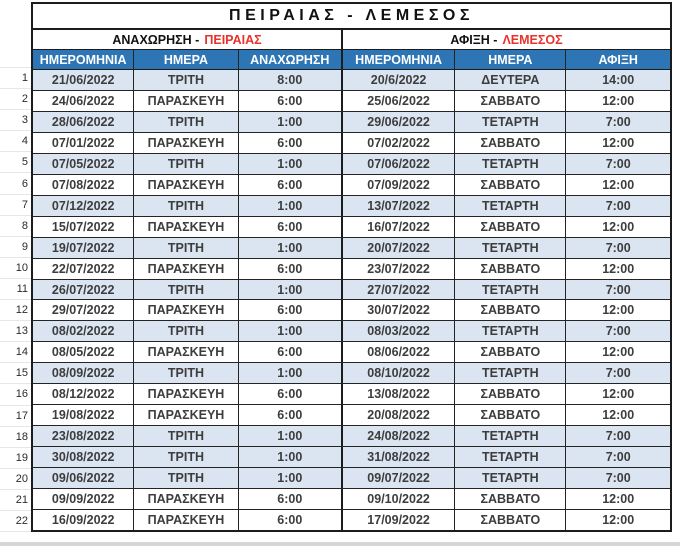  Describe the element at coordinates (397, 373) in the screenshot. I see `arrival-date-cell: 08/10/2022` at that location.